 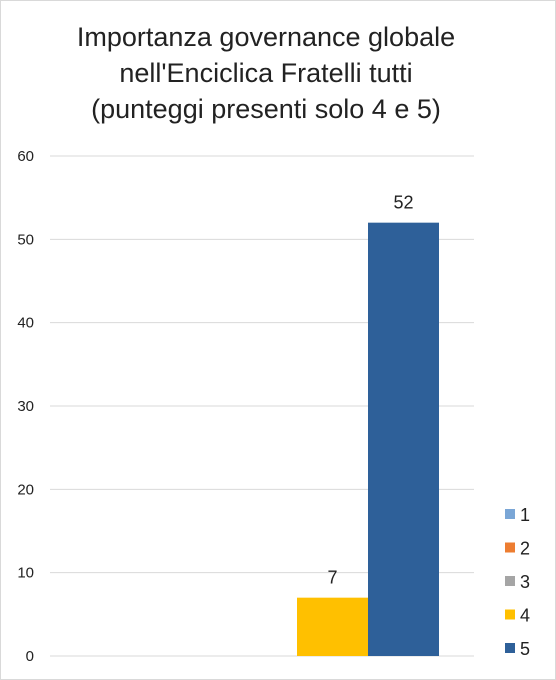 I want to click on y-tick-label-50: 50, so click(x=25, y=239).